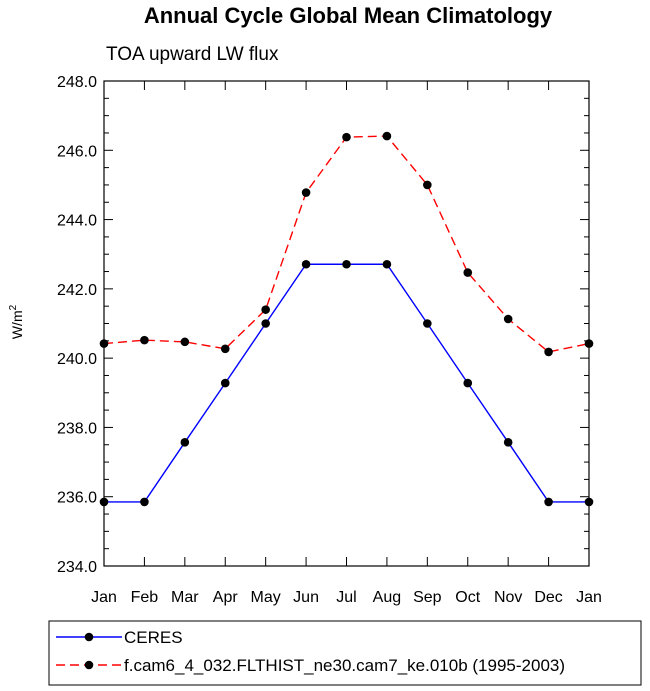  I want to click on y-tick-label: 238.0, so click(77, 428).